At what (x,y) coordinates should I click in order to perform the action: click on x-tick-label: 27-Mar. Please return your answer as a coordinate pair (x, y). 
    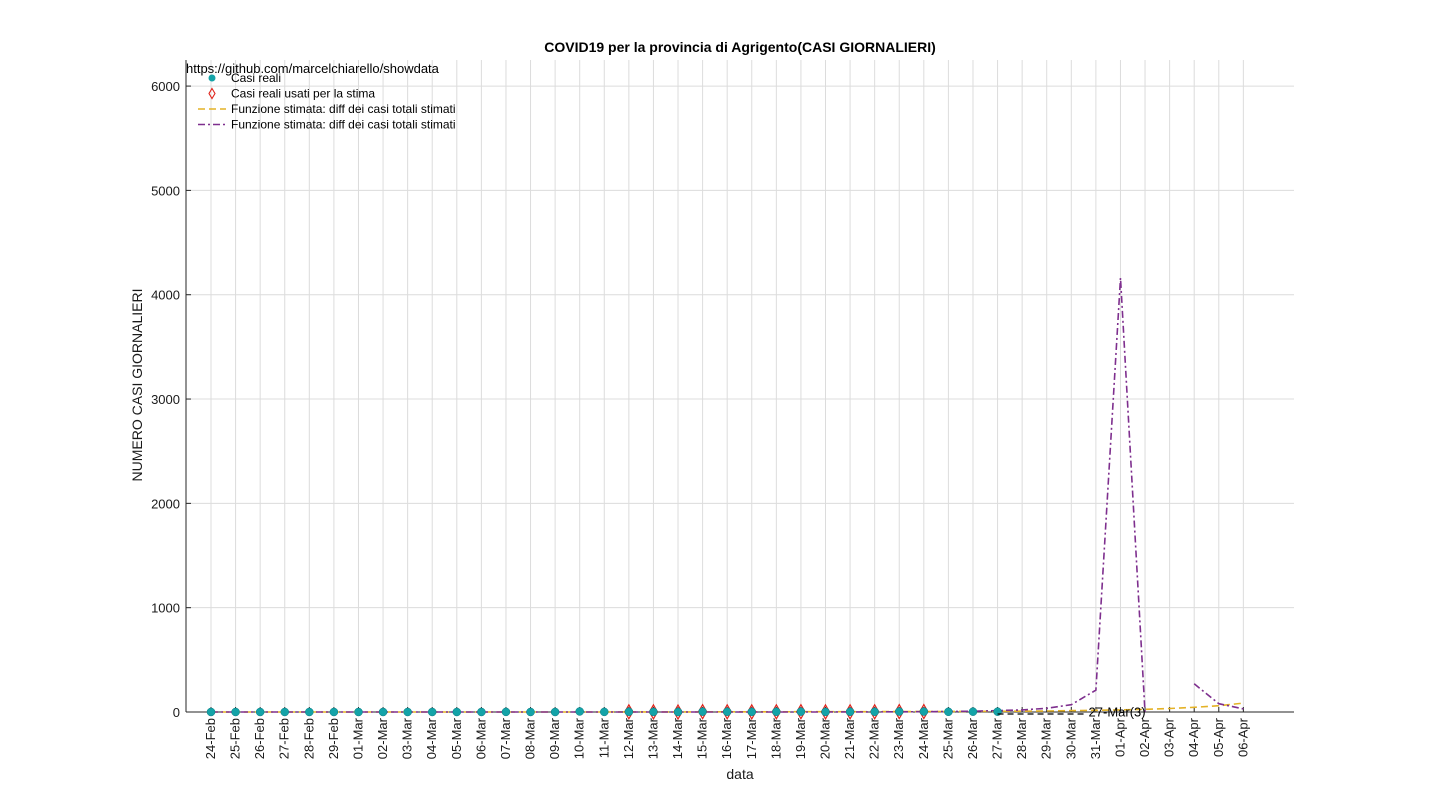
    Looking at the image, I should click on (997, 738).